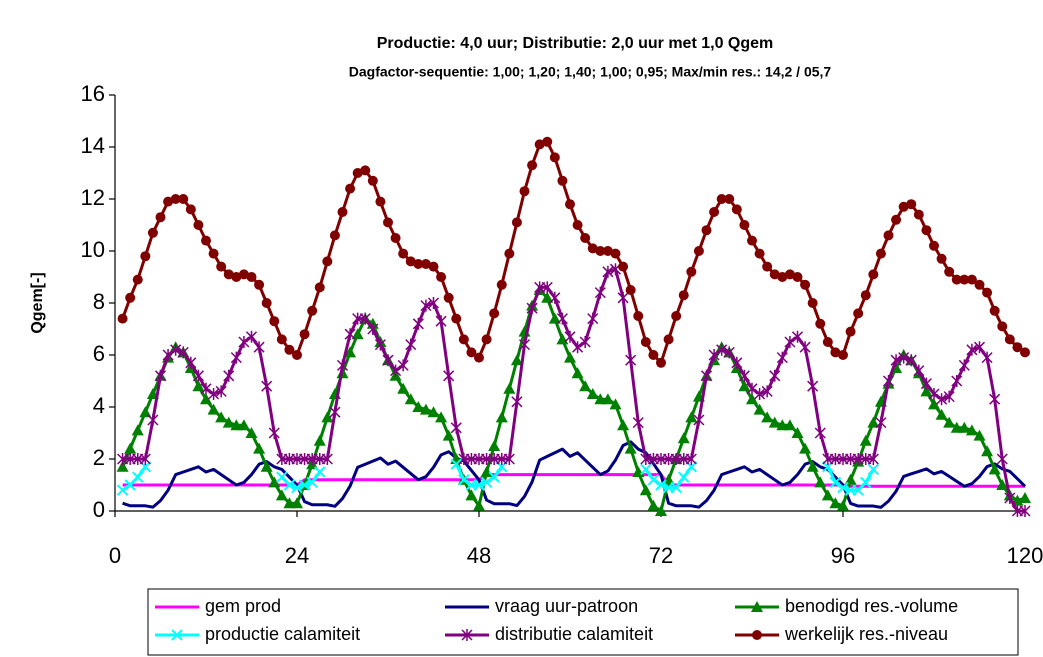 The height and width of the screenshot is (657, 1043). What do you see at coordinates (93, 197) in the screenshot?
I see `y-tick-label: 12` at bounding box center [93, 197].